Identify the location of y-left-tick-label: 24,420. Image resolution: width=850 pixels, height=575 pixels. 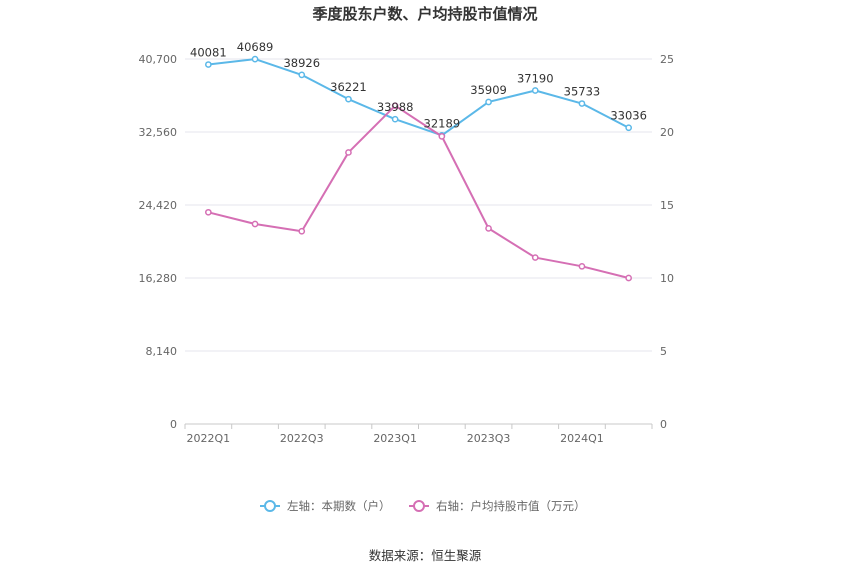
(158, 205).